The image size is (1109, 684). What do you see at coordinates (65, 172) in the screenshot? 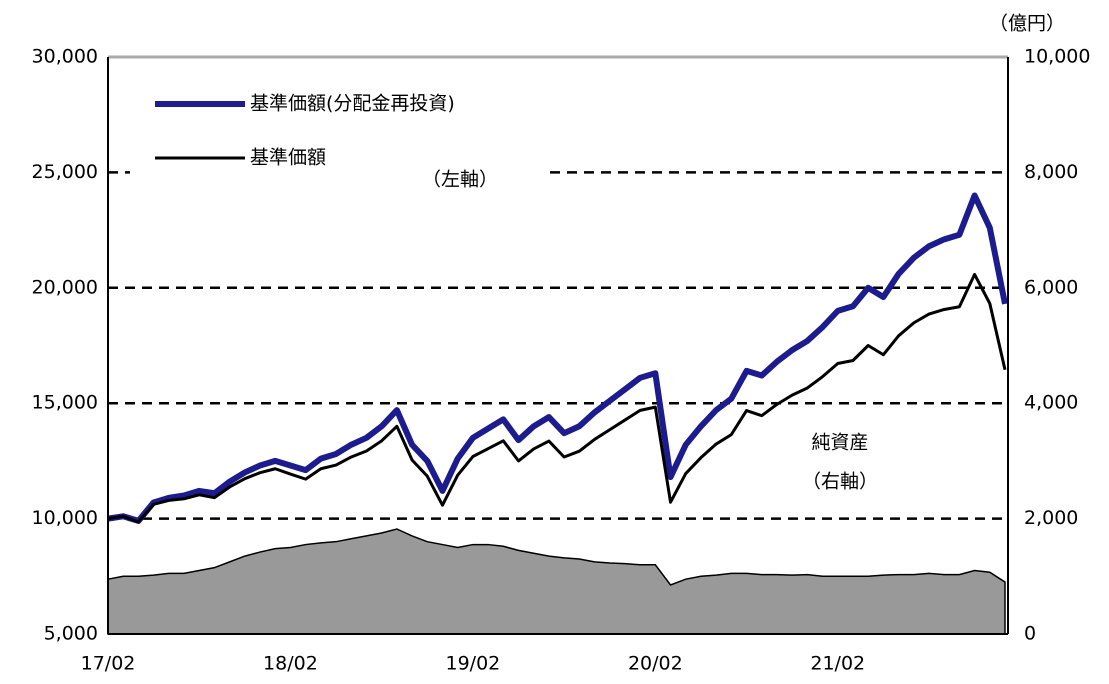
I see `y-tick-label: 25,000` at bounding box center [65, 172].